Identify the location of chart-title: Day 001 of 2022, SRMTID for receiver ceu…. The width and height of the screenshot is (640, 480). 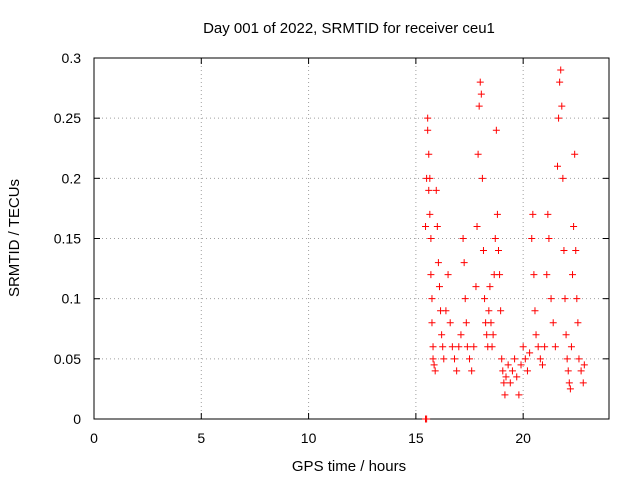
(349, 28).